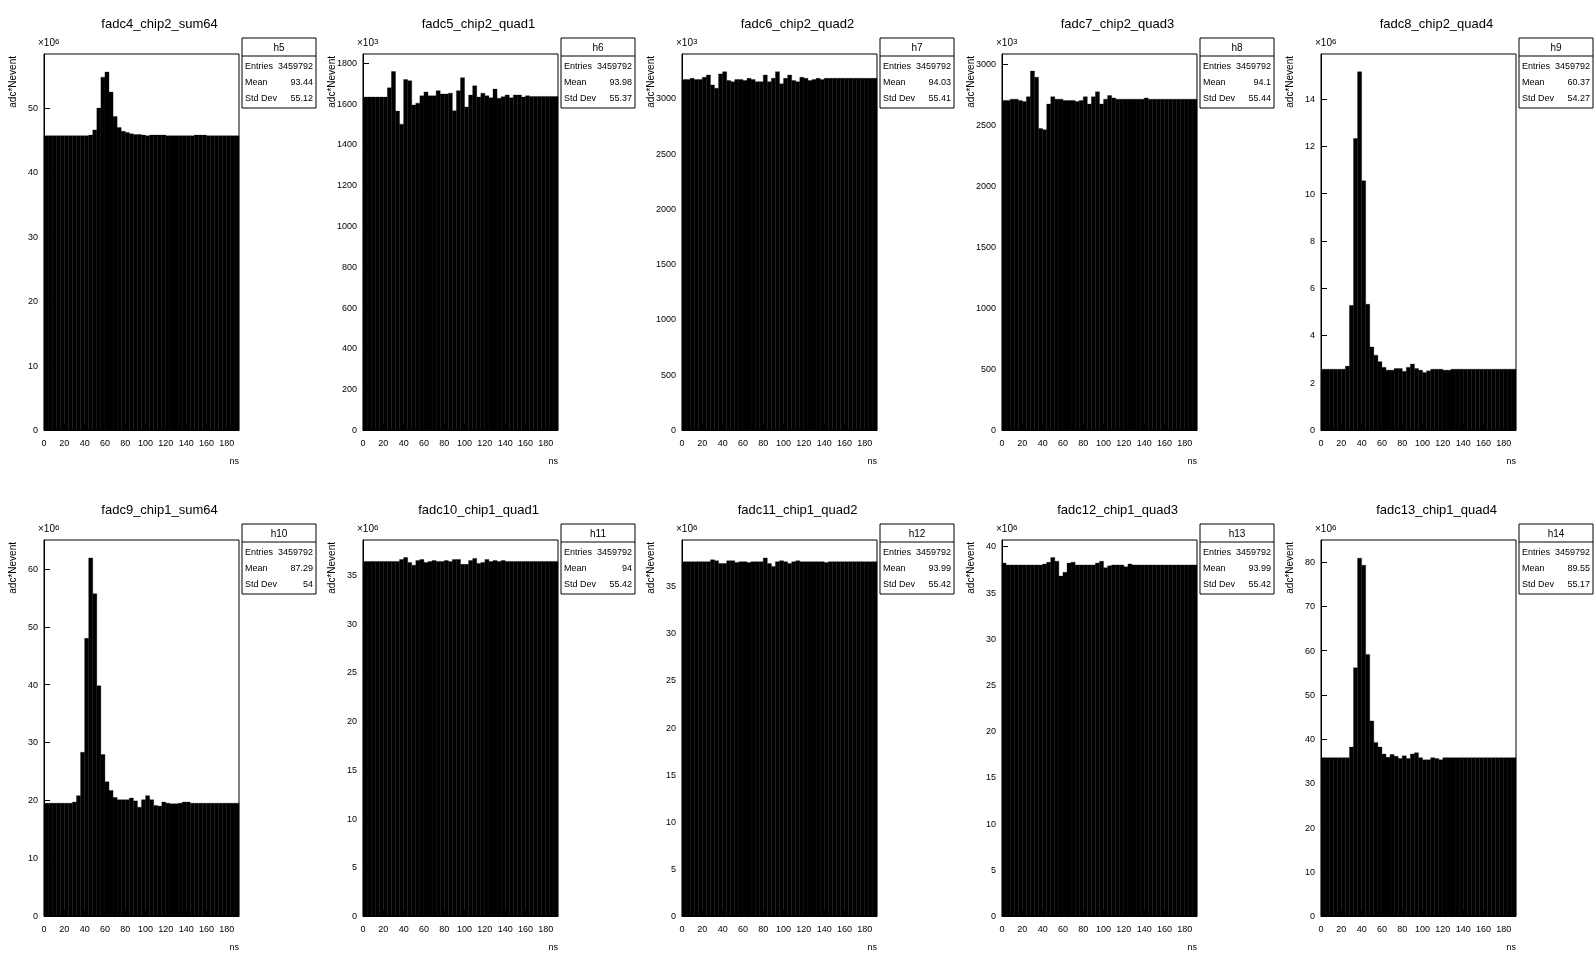  What do you see at coordinates (798, 509) in the screenshot?
I see `chart-title: fadc11_chip1_quad2` at bounding box center [798, 509].